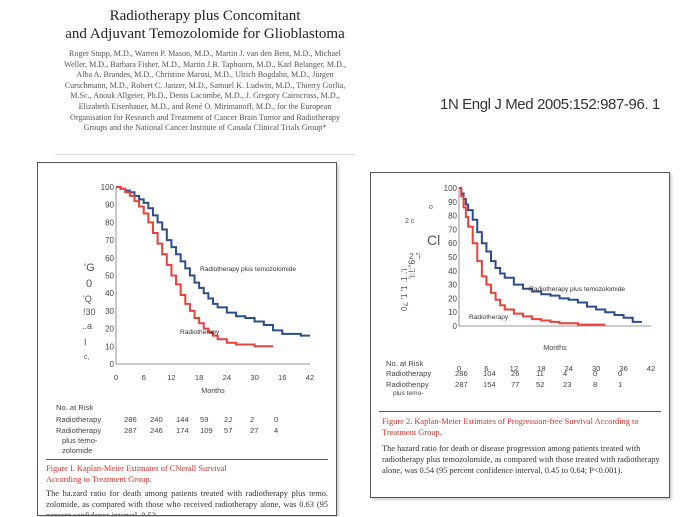  What do you see at coordinates (156, 419) in the screenshot?
I see `risk-value: 240` at bounding box center [156, 419].